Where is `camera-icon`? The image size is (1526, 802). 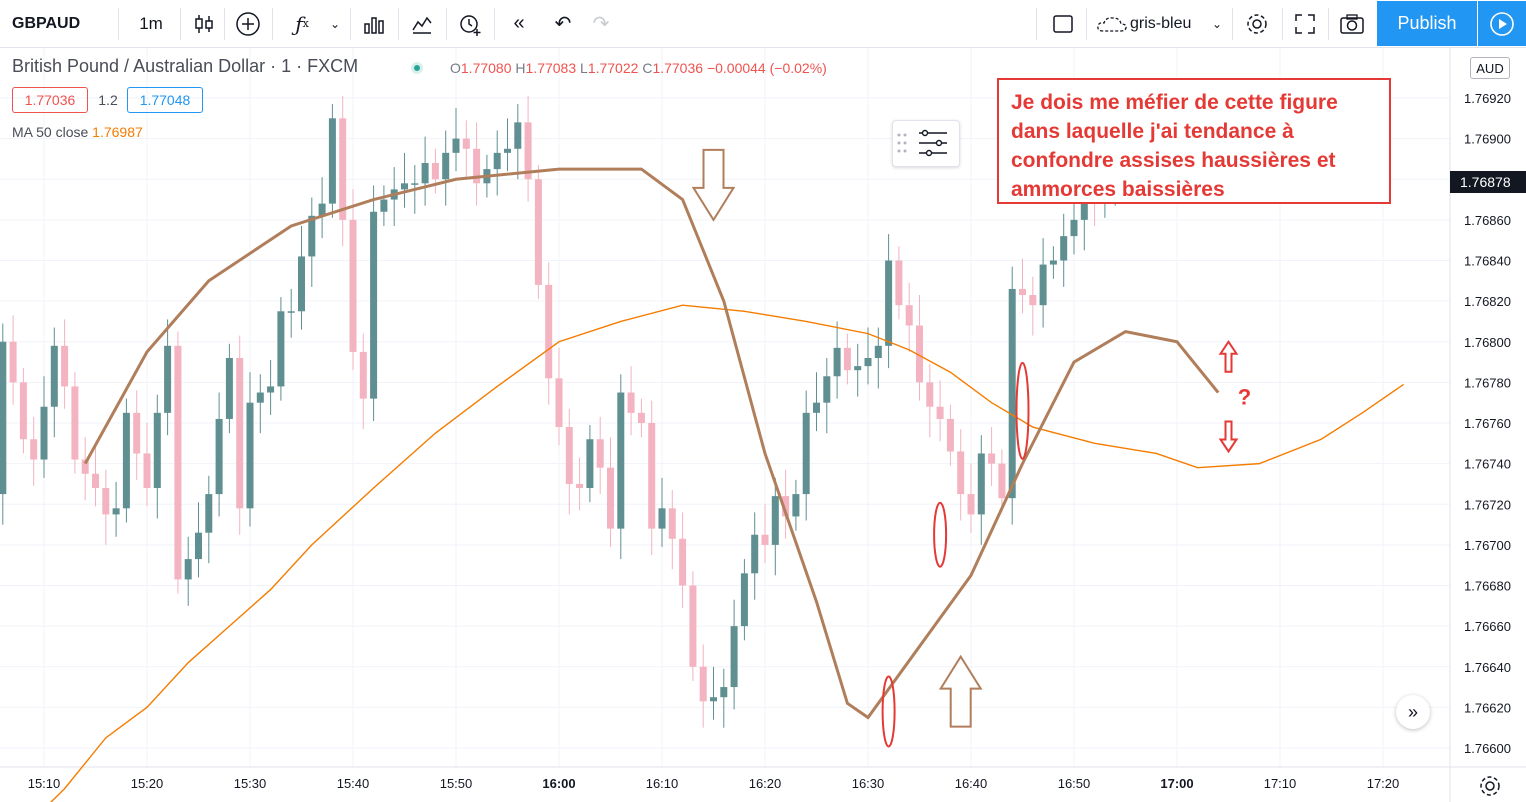 camera-icon is located at coordinates (1352, 23).